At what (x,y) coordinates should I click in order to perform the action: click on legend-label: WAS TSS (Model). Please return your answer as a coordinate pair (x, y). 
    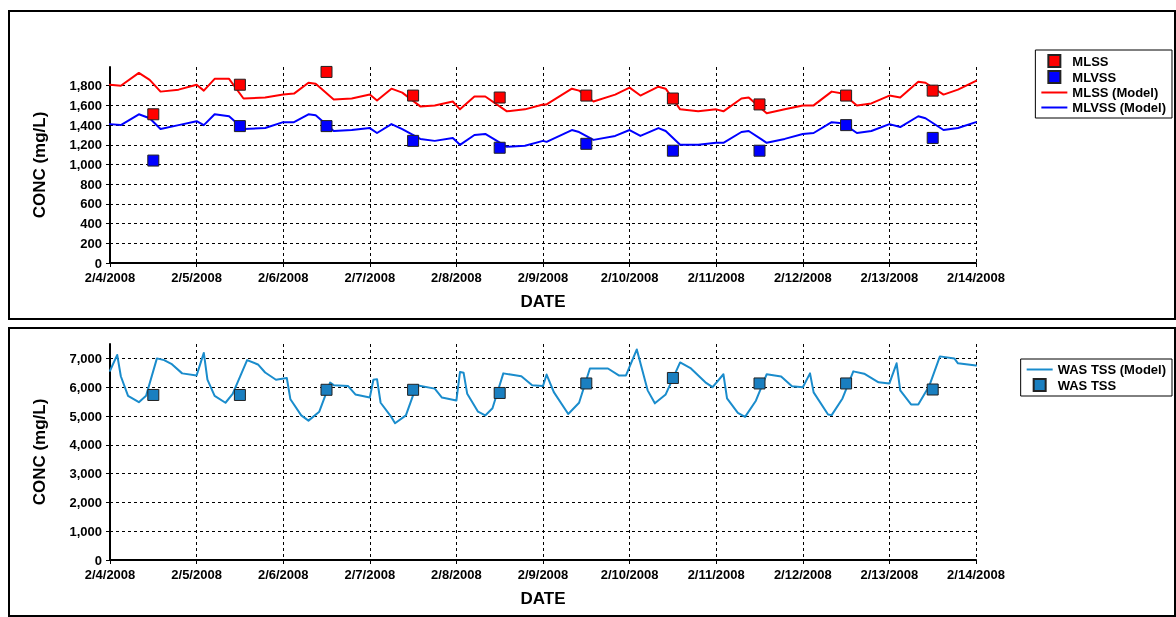
    Looking at the image, I should click on (1112, 369).